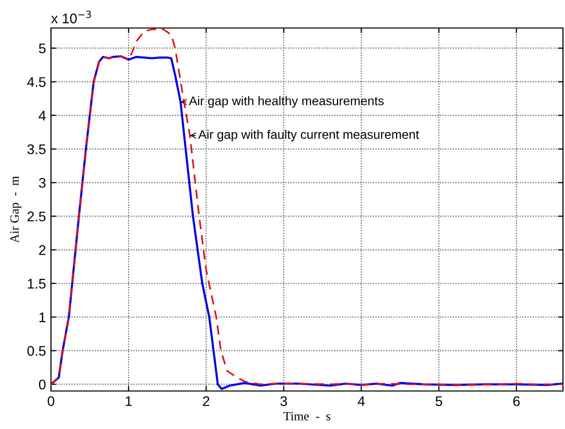  Describe the element at coordinates (42, 49) in the screenshot. I see `y-tick-label: 5` at that location.